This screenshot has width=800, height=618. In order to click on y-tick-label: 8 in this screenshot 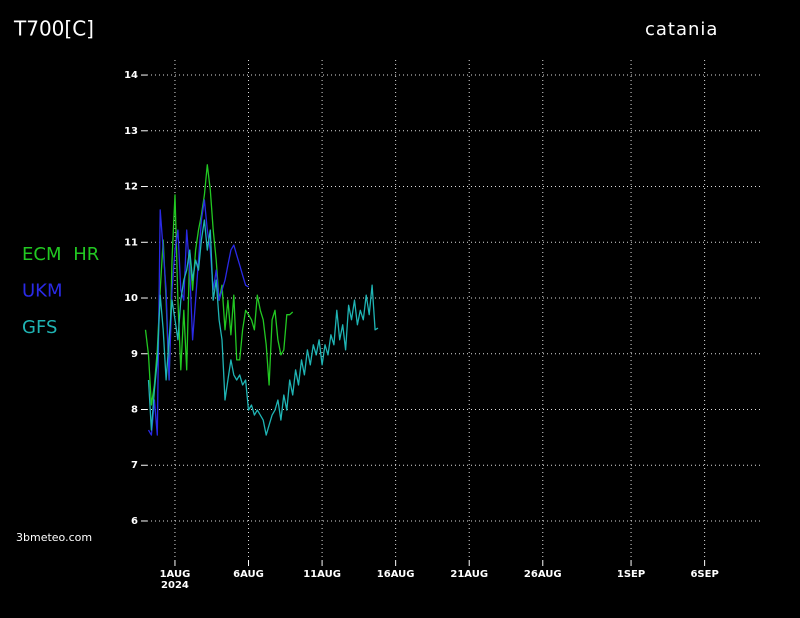, I will do `click(134, 409)`.